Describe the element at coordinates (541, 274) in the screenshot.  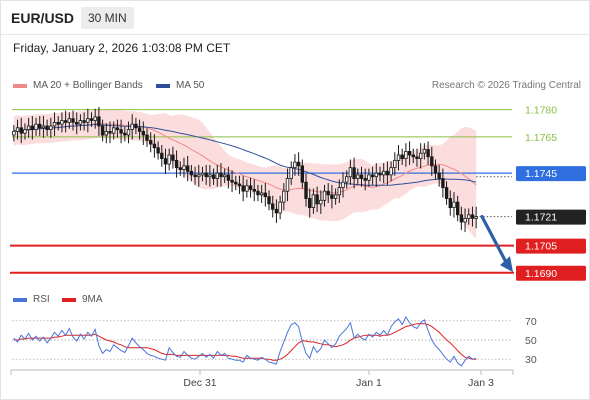
I see `level-label-support: 1.1690` at that location.